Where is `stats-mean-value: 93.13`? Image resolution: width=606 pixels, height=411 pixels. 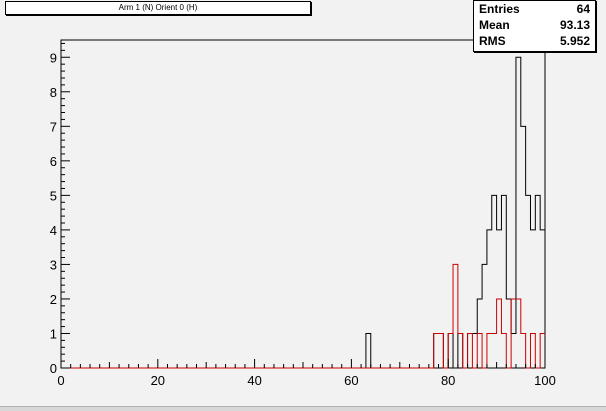 stats-mean-value: 93.13 is located at coordinates (574, 25).